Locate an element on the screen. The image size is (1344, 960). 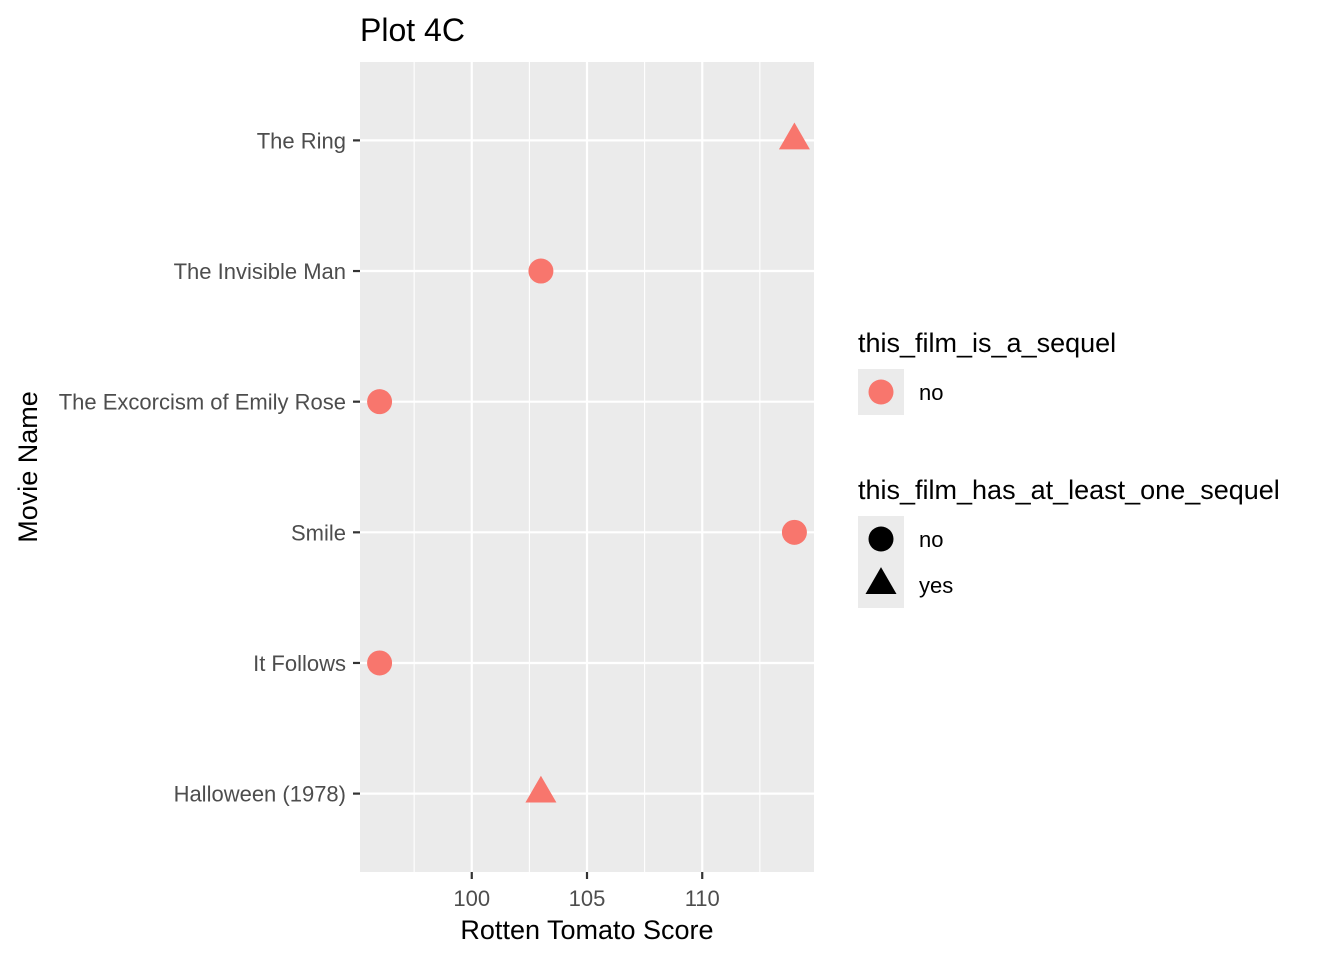
y-tick-label: Halloween (1978) is located at coordinates (260, 794).